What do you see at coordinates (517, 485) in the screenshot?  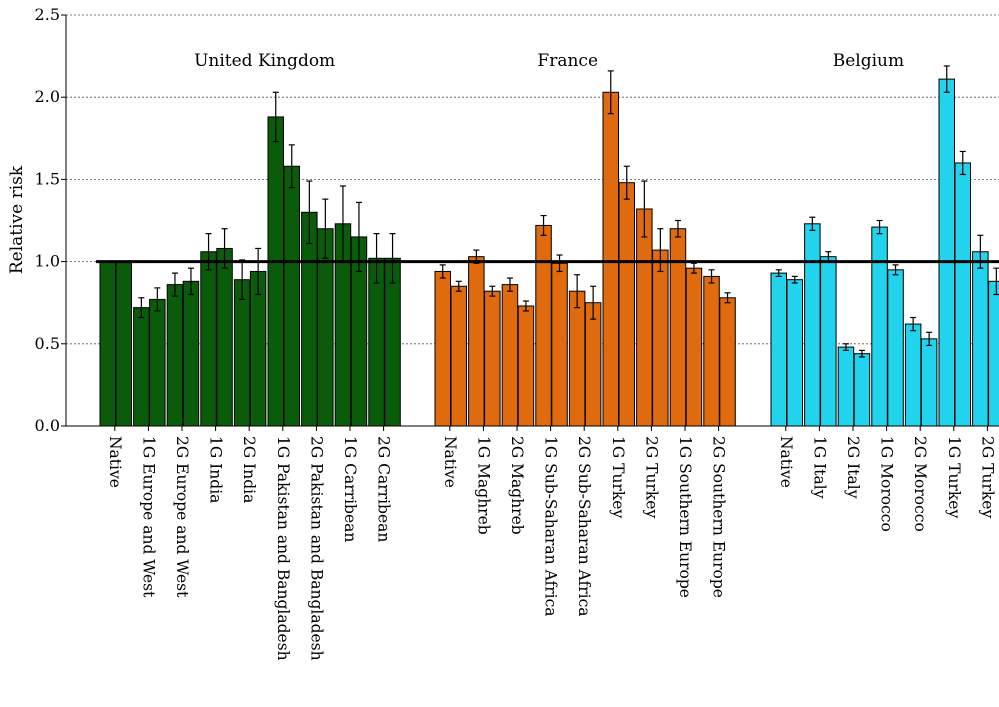 I see `x-category-label: 2G Maghreb` at bounding box center [517, 485].